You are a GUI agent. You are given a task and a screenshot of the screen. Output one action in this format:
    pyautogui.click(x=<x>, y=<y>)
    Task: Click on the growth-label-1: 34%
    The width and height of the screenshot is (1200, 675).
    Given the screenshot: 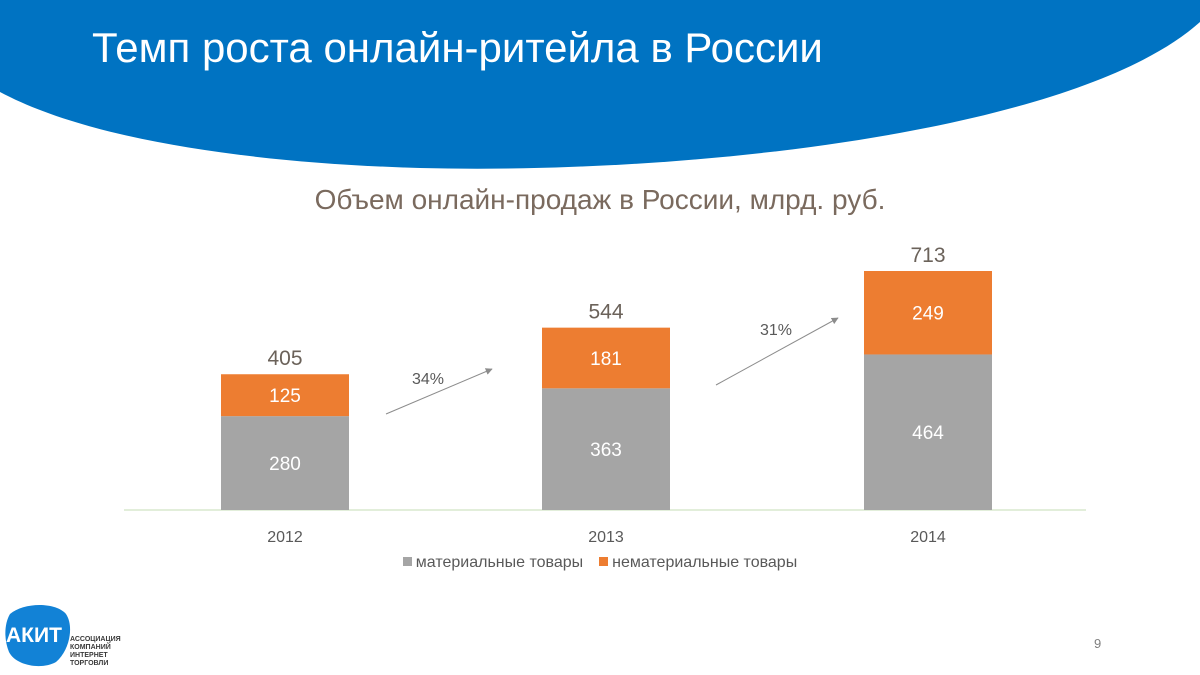 What is the action you would take?
    pyautogui.click(x=428, y=379)
    